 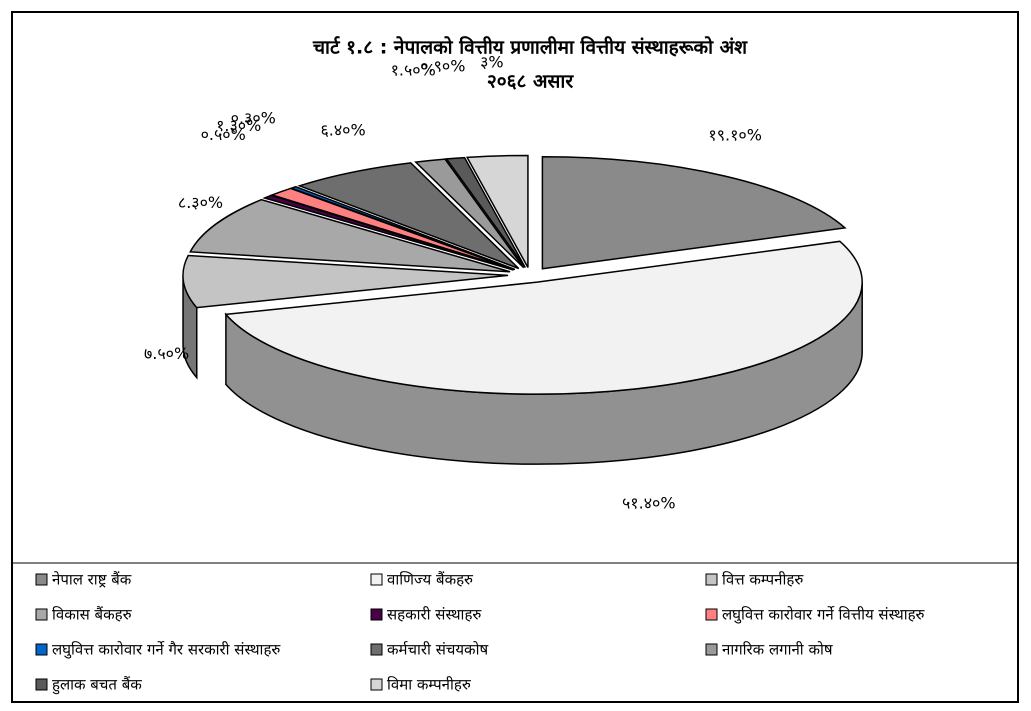 I want to click on data-label: ६.४०%, so click(x=342, y=129).